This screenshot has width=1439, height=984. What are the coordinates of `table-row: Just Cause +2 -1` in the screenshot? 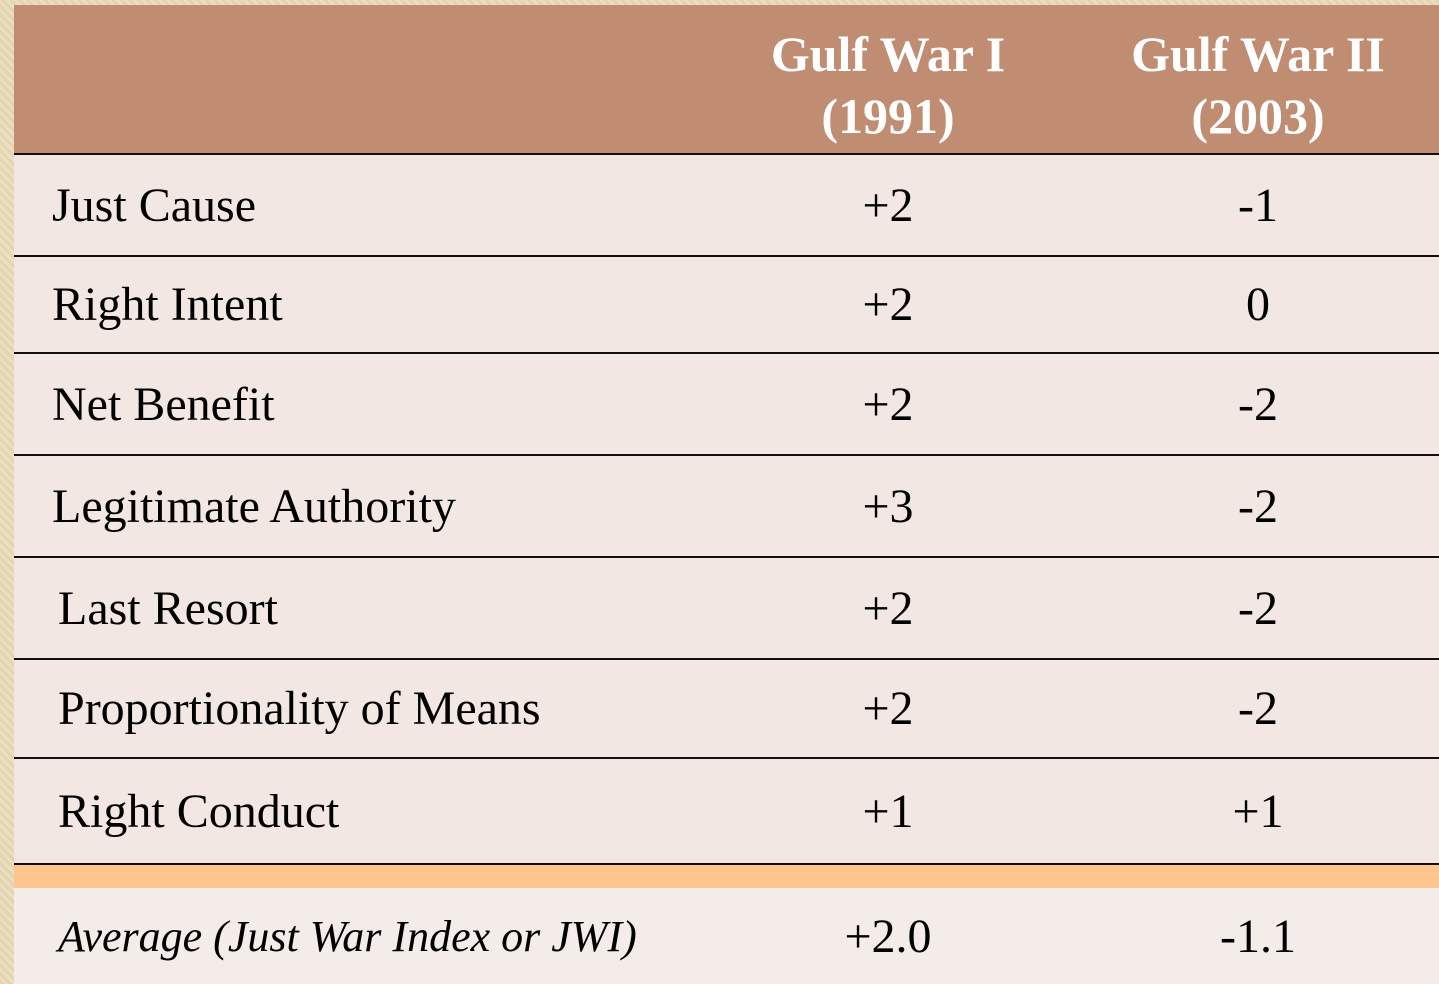 It's located at (726, 204).